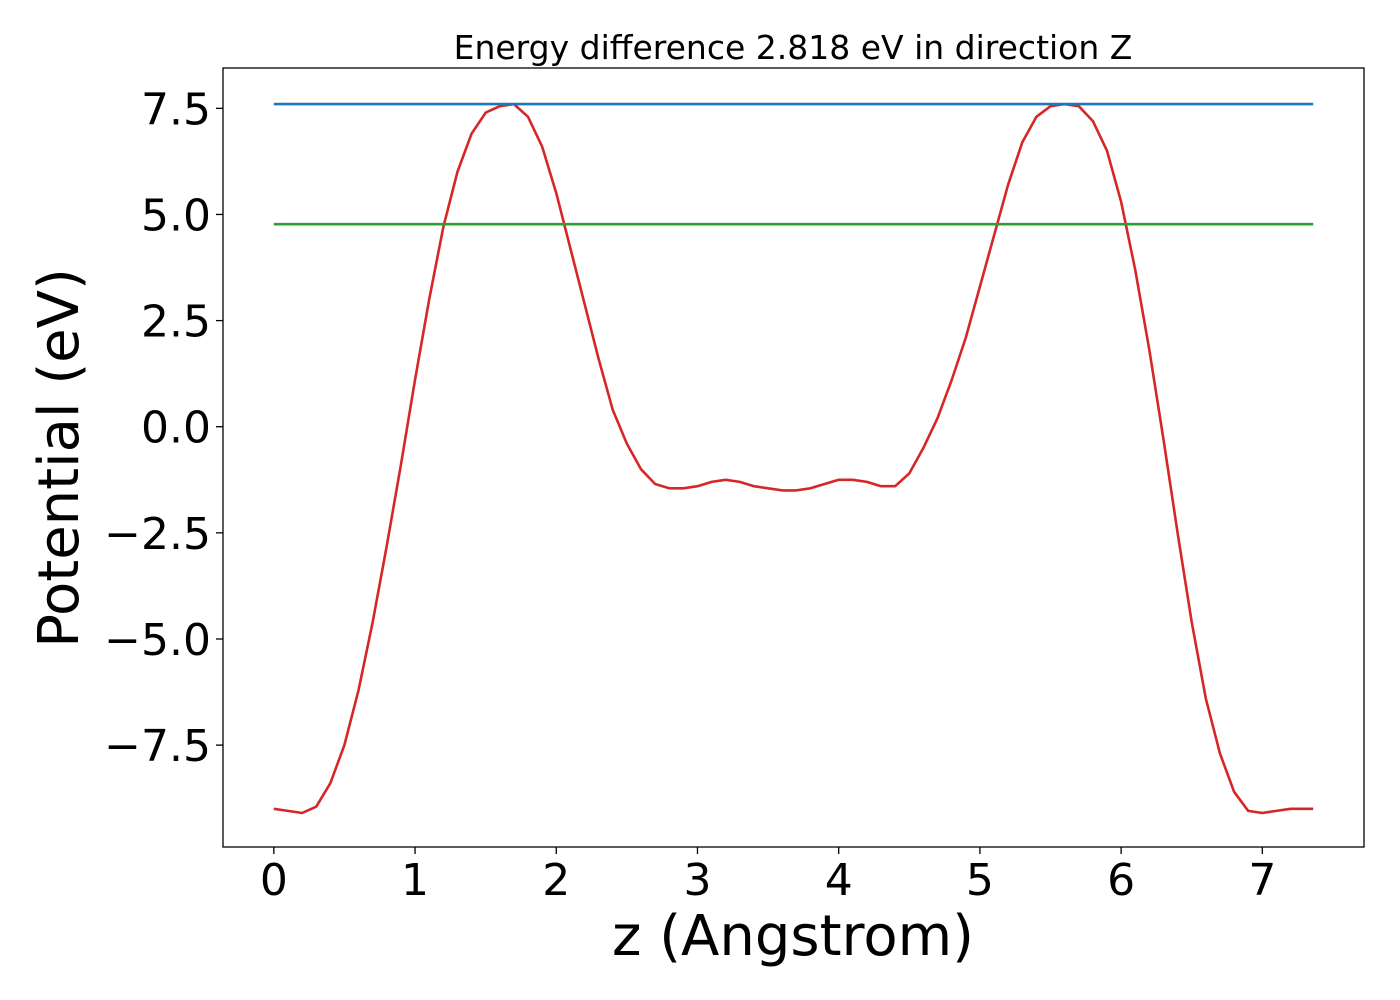  What do you see at coordinates (176, 215) in the screenshot?
I see `y-tick-label: 5.0` at bounding box center [176, 215].